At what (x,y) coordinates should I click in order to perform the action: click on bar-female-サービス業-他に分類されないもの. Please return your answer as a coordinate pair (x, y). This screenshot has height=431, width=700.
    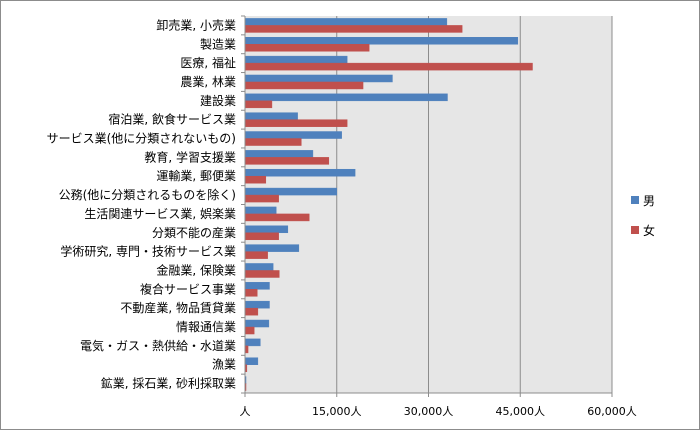
    Looking at the image, I should click on (273, 142).